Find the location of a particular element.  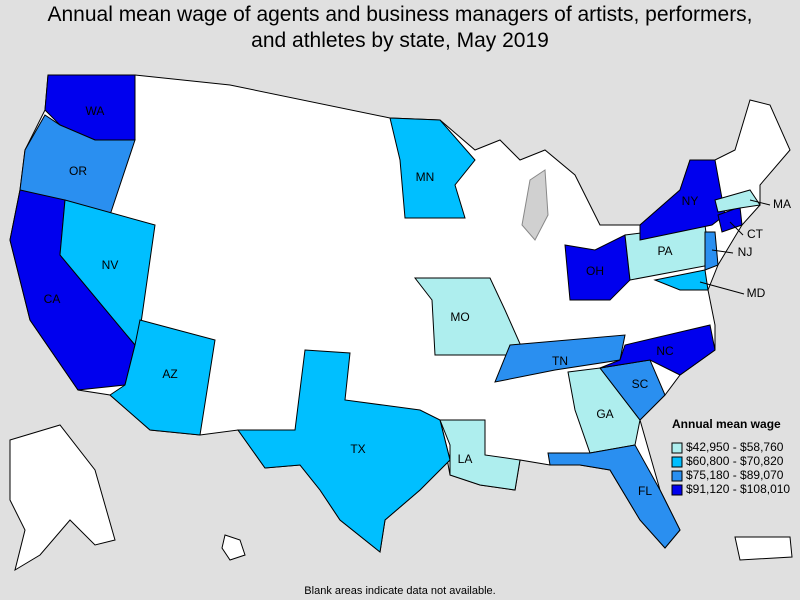

legend-label: $91,120 - $108,010 is located at coordinates (738, 489).